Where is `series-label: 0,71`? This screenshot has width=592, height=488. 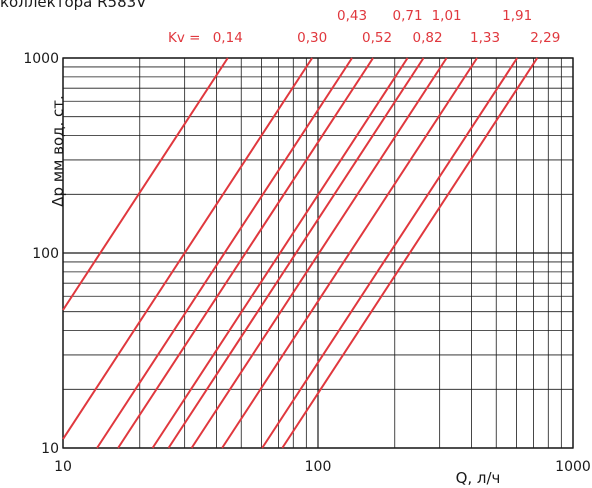 series-label: 0,71 is located at coordinates (408, 16).